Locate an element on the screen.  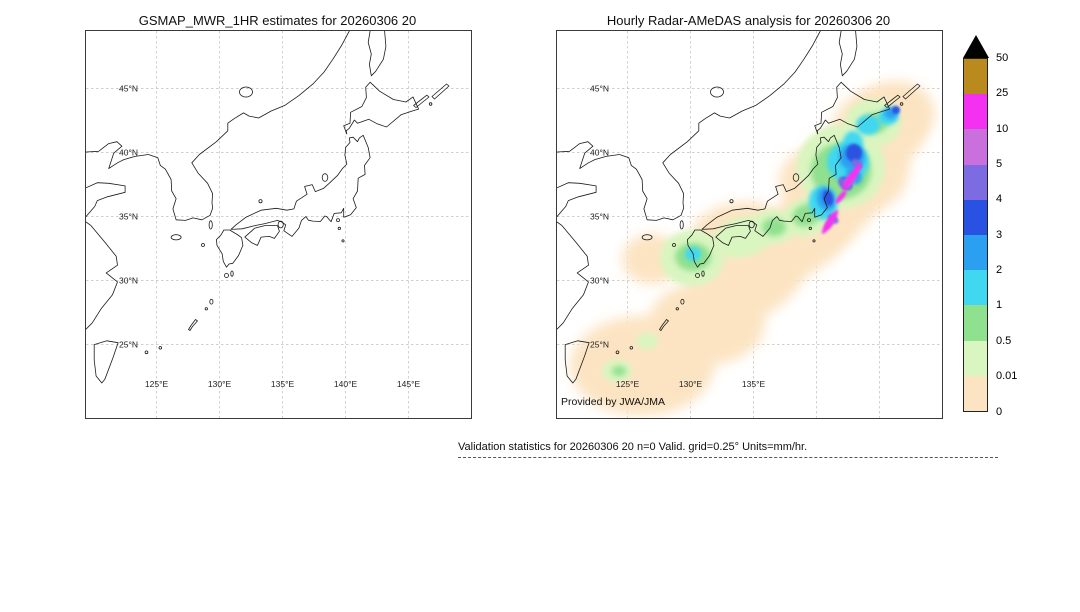
colorbar: 50 25 10 5 4 3 2 1 0.5 0.01 0 is located at coordinates (998, 226).